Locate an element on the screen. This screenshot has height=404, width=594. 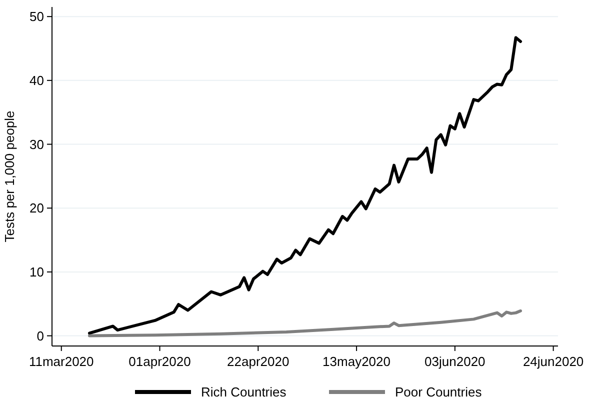
x-tick-label: 03jun2020 is located at coordinates (455, 361).